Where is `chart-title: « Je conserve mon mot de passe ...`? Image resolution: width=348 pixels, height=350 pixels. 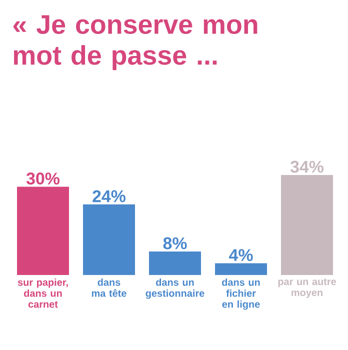
chart-title: « Je conserve mon mot de passe ... is located at coordinates (135, 42).